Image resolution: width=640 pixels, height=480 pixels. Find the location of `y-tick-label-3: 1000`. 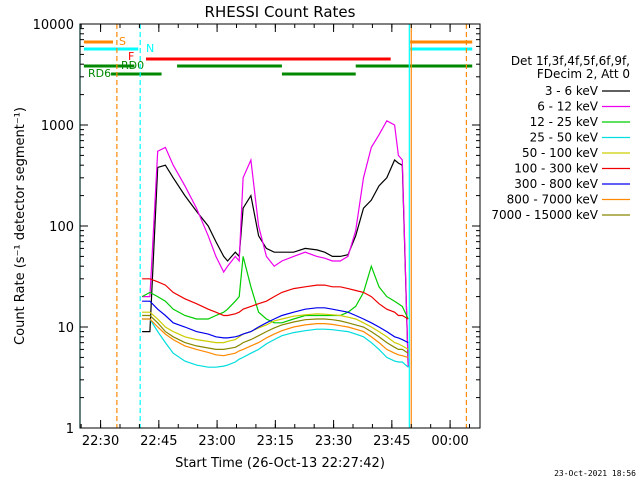

y-tick-label-3: 1000 is located at coordinates (57, 126).